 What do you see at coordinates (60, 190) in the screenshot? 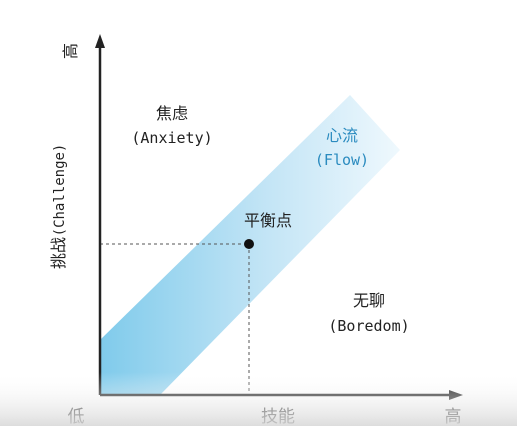
I see `y-axis-title-en: (Challenge)` at bounding box center [60, 190].